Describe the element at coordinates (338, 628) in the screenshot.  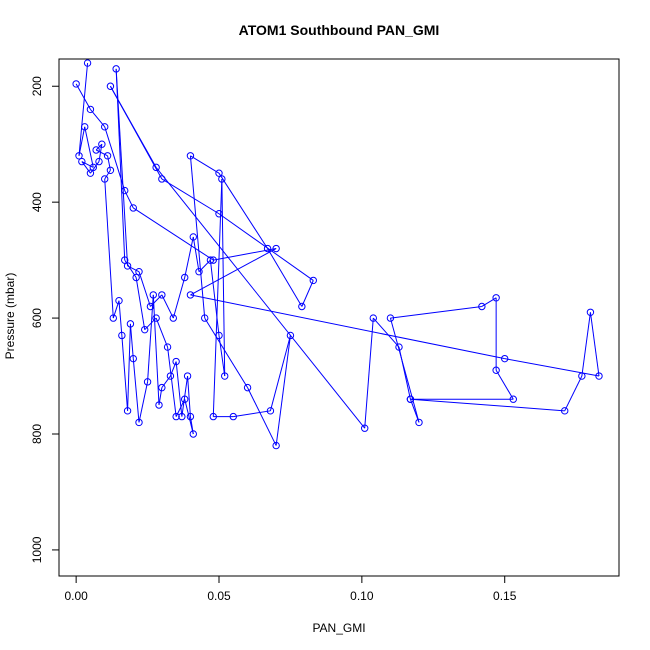
I see `x-axis-label: PAN_GMI` at that location.